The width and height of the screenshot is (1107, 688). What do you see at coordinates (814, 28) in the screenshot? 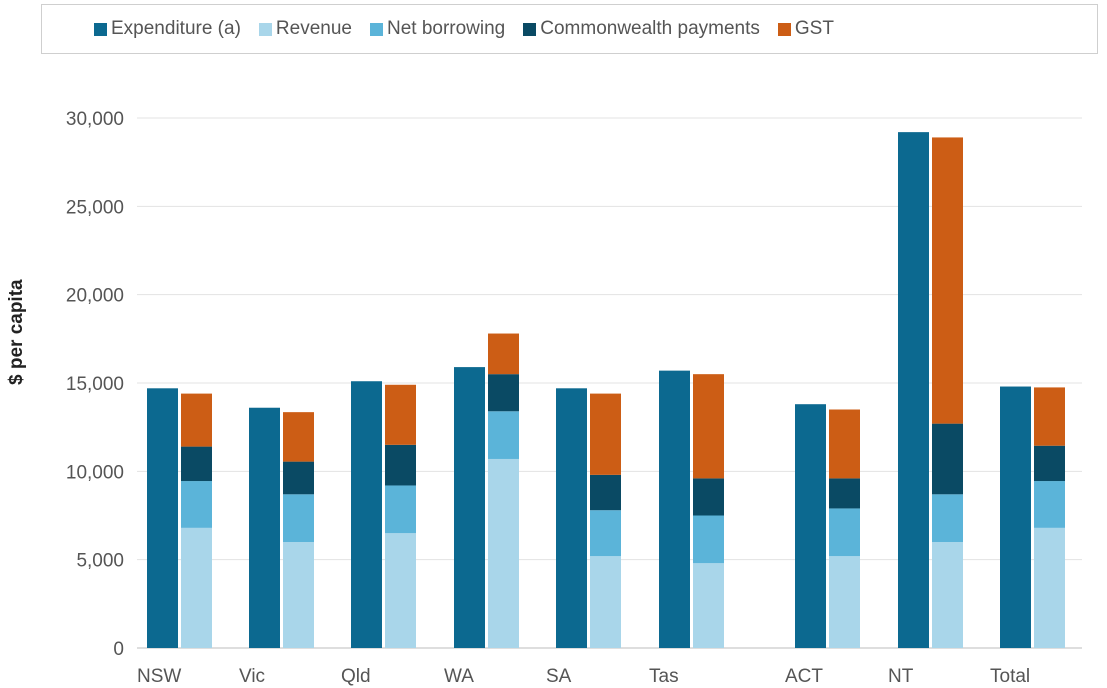
I see `legend-label-gst: GST` at bounding box center [814, 28].